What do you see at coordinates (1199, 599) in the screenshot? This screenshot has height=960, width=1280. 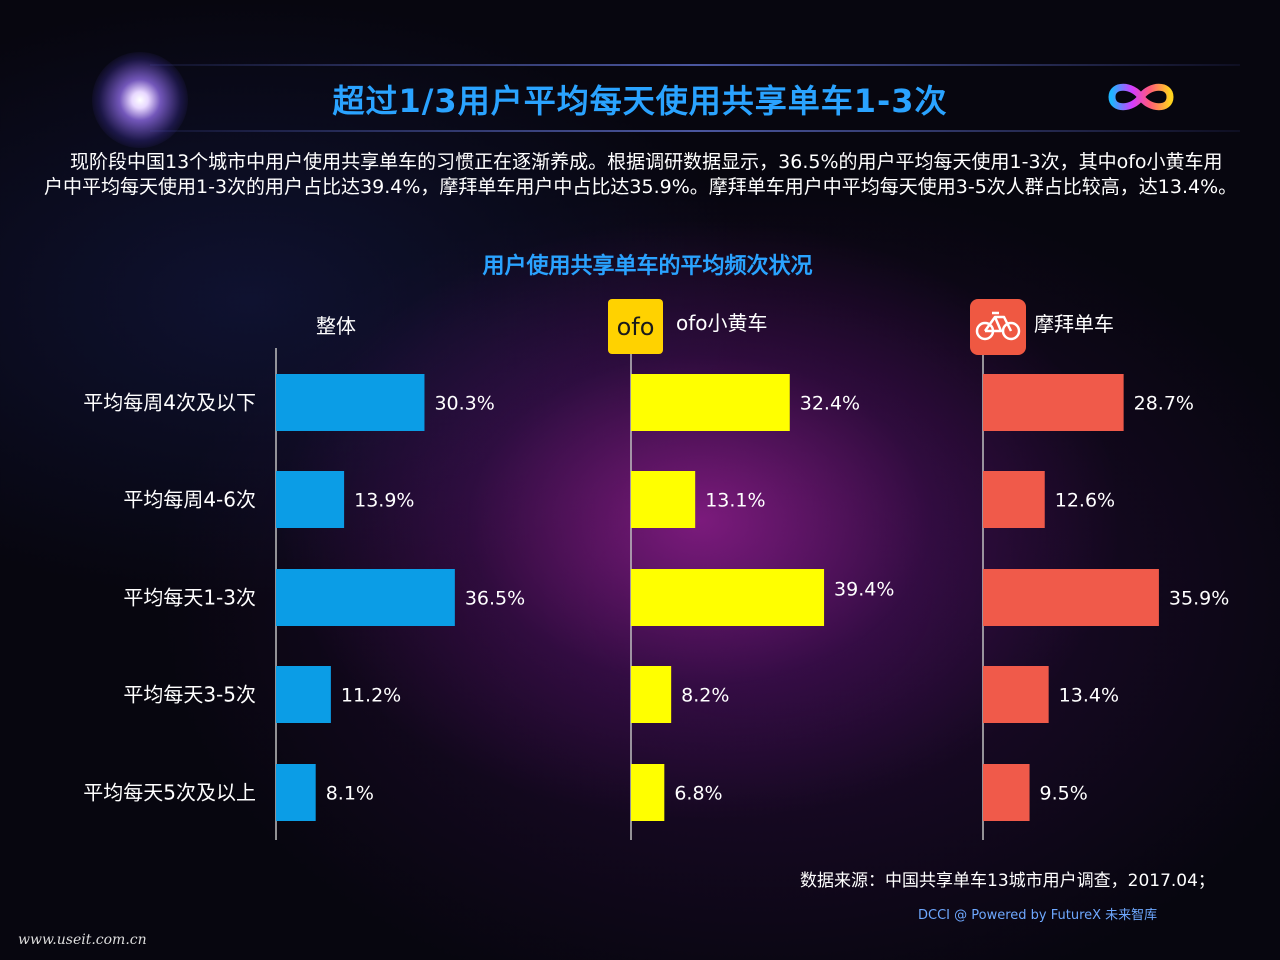 I see `data-label: 35.9%` at bounding box center [1199, 599].